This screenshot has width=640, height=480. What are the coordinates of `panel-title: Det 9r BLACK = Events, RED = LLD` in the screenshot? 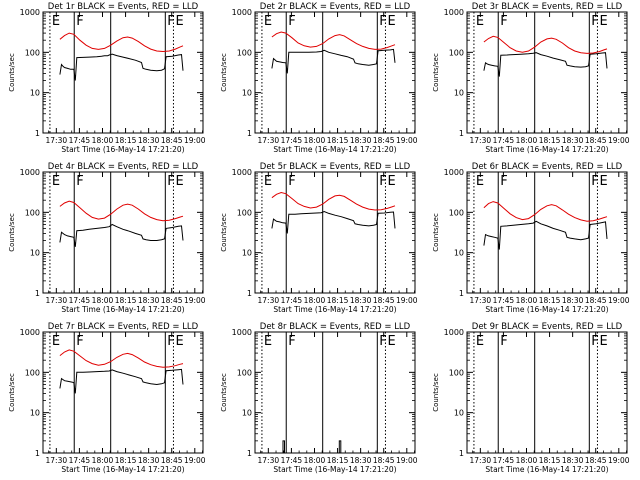 It's located at (547, 327).